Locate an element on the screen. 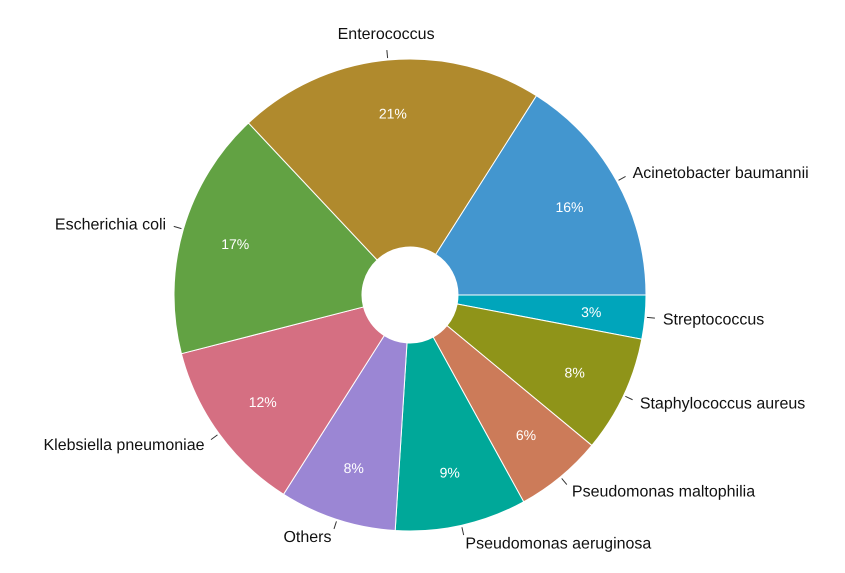 The width and height of the screenshot is (845, 573). data-label: 21% is located at coordinates (392, 114).